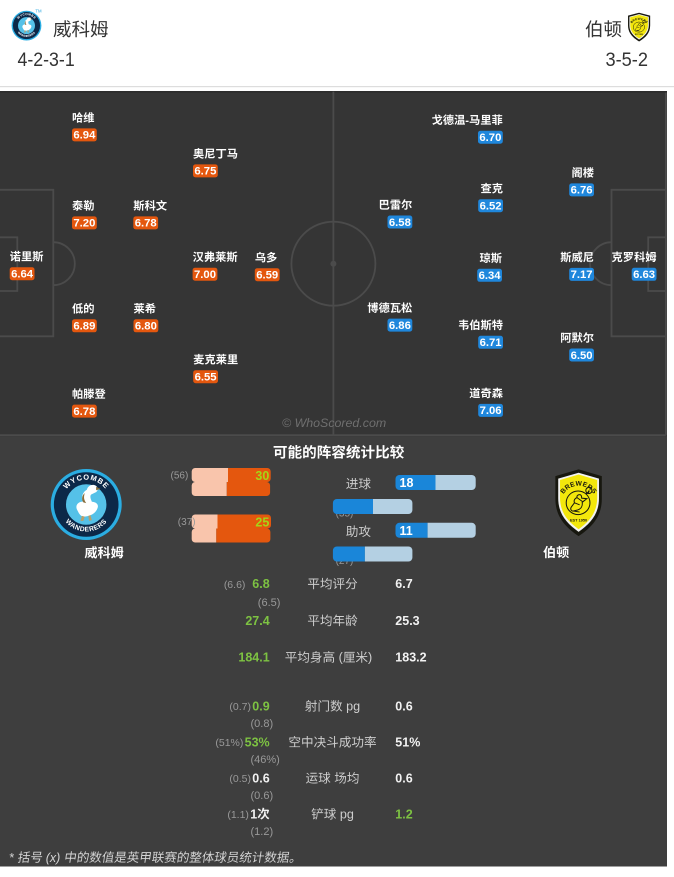 The image size is (674, 877). Describe the element at coordinates (206, 378) in the screenshot. I see `svg-text: 6.55` at that location.